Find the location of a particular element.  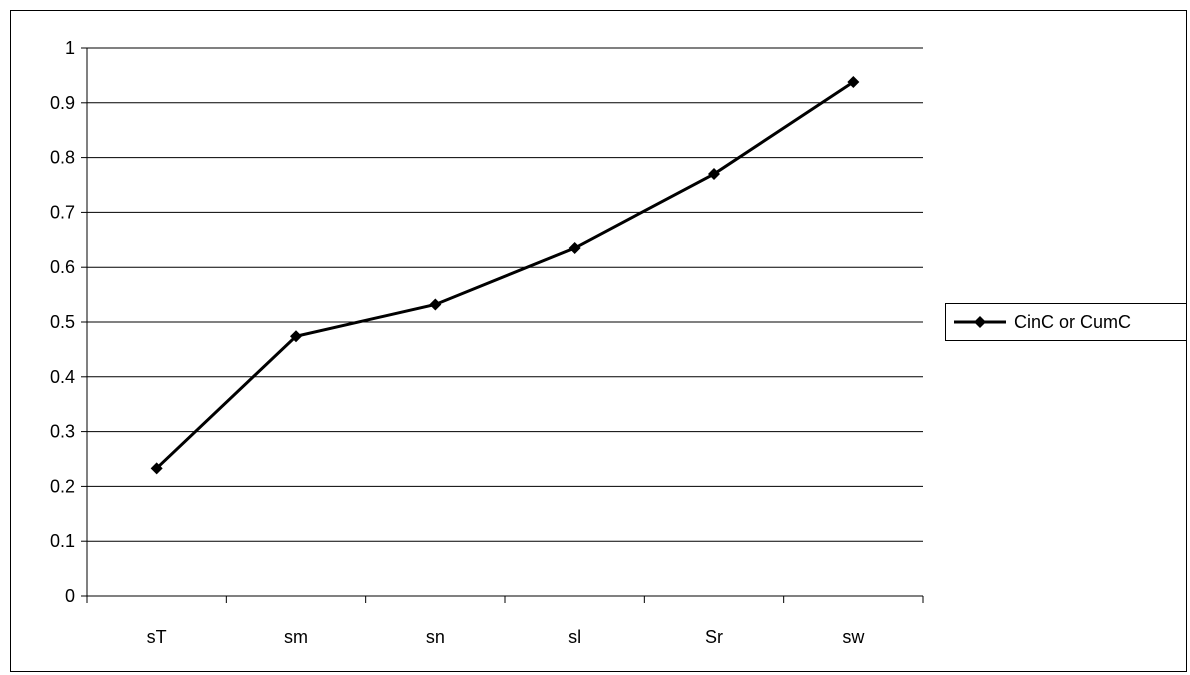

x-tick-label: sn is located at coordinates (435, 637).